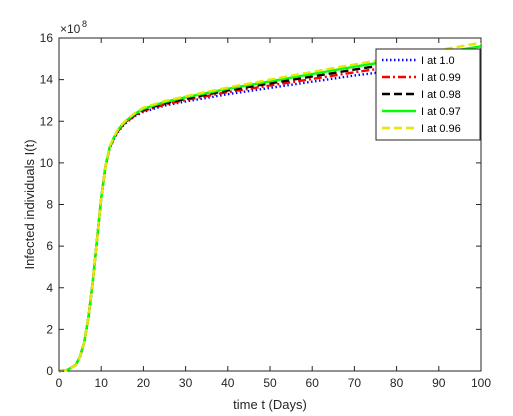 Image resolution: width=513 pixels, height=416 pixels. I want to click on y-tick-label: 0, so click(49, 371).